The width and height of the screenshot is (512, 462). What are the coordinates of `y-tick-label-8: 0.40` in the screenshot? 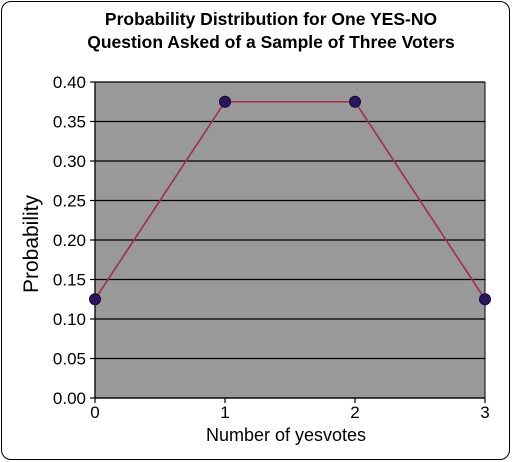 It's located at (69, 82).